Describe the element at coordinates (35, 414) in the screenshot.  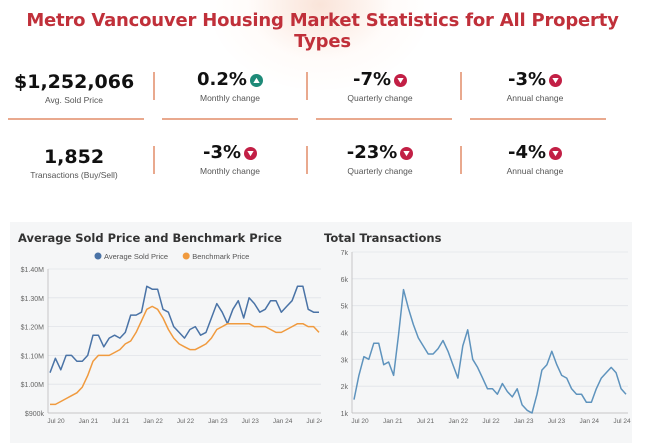
I see `prices-y-tick: $900k` at that location.